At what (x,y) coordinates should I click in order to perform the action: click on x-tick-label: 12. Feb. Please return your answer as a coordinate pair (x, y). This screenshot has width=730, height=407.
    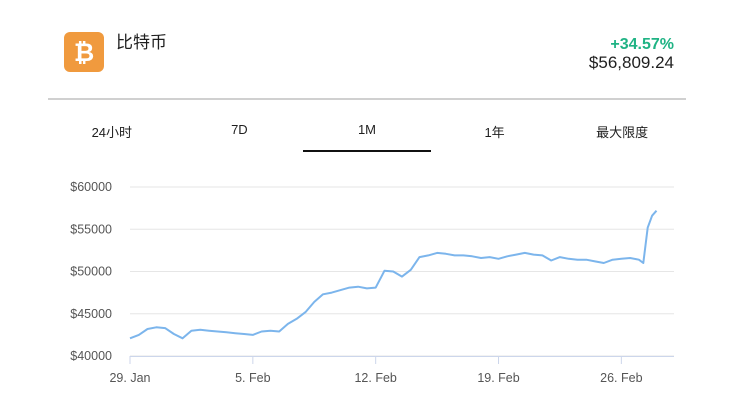
    Looking at the image, I should click on (375, 378).